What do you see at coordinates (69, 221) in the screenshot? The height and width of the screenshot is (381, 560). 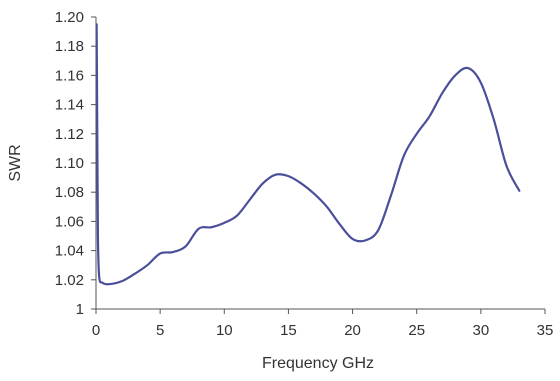 I see `y-tick-label: 1.06` at bounding box center [69, 221].